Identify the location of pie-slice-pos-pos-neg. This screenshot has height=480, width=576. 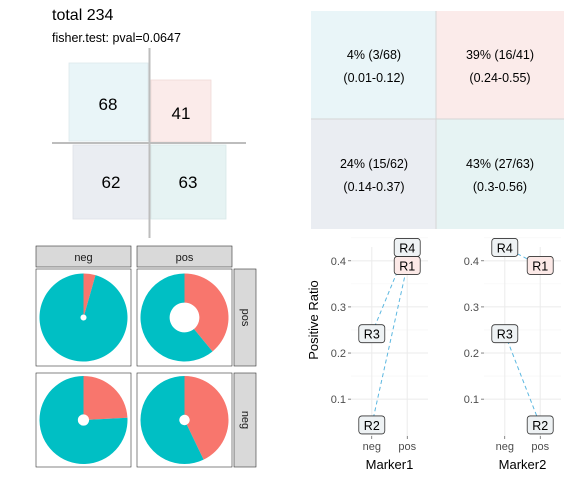
(89, 294).